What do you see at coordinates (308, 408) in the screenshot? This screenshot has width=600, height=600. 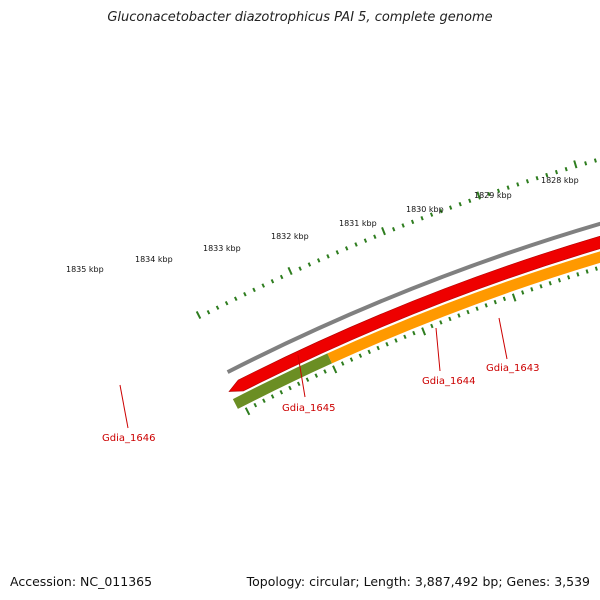 I see `gene-label-gdia-1645: Gdia_1645` at bounding box center [308, 408].